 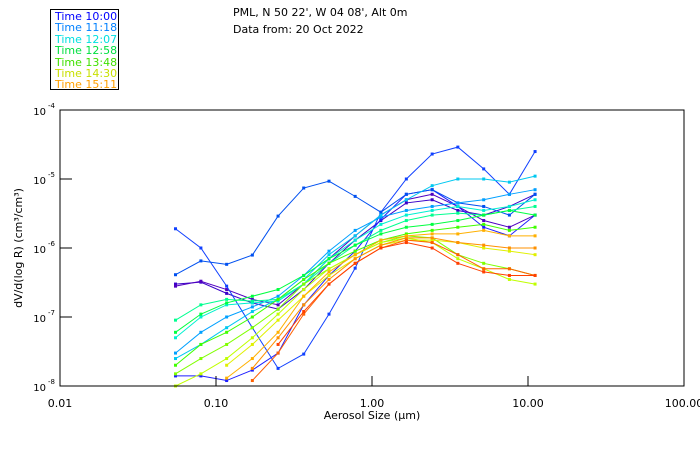 I want to click on y-tick-exponent: -4, so click(x=52, y=106).